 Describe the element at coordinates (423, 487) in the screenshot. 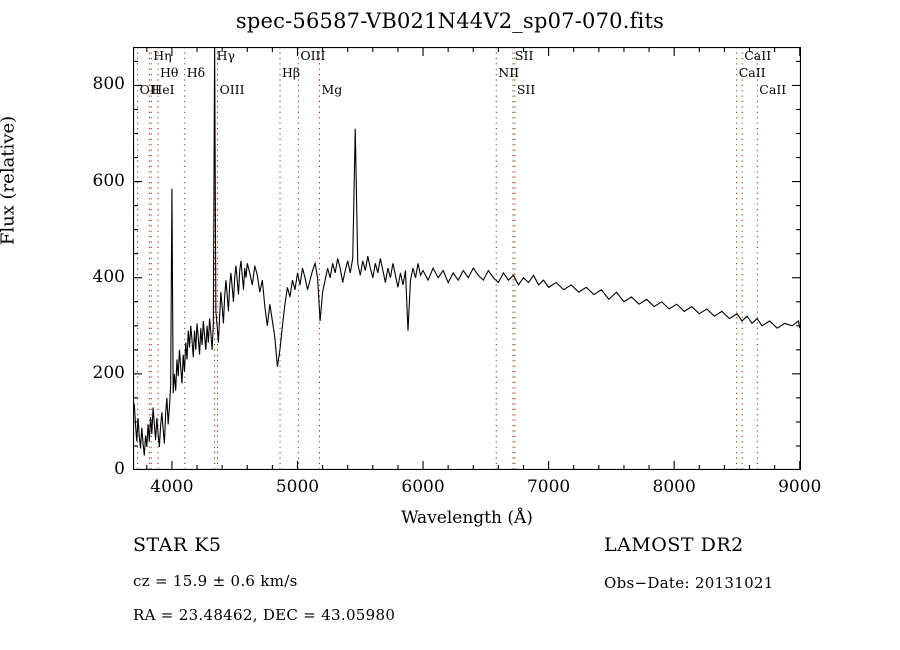

I see `x-tick-label-6000: 6000` at that location.